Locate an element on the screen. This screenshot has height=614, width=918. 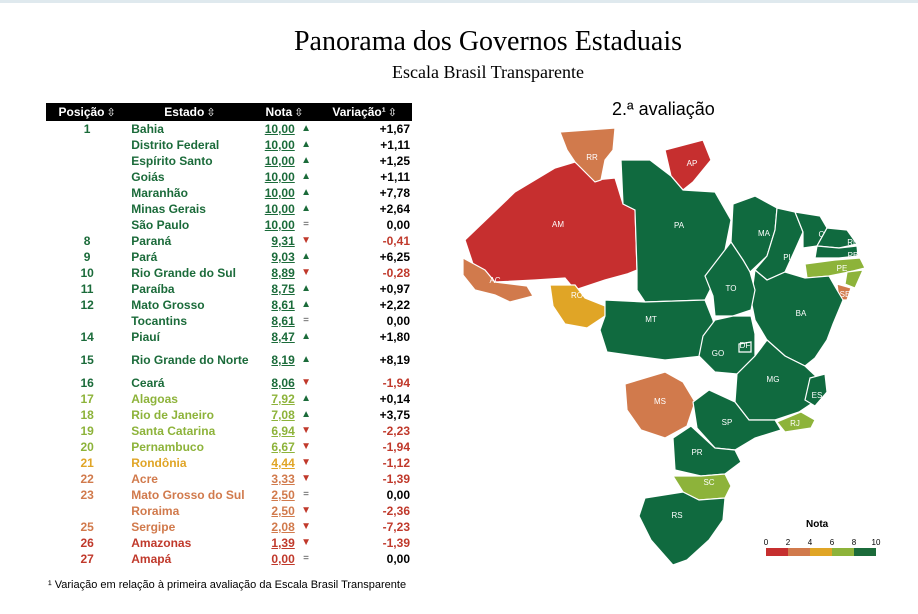
table-row: 27 Amapá 0,00 = 0,00 is located at coordinates (229, 559).